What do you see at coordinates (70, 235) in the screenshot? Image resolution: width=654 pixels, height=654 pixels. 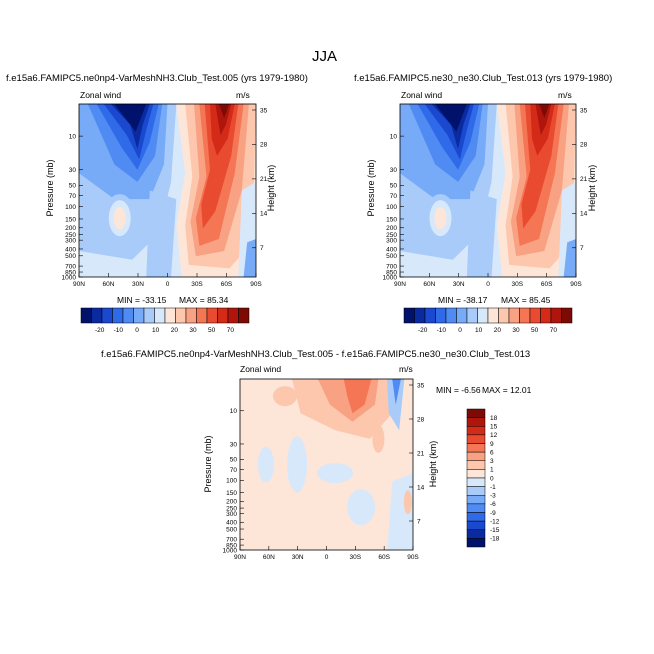 I see `y-tick-label: 250` at bounding box center [70, 235].